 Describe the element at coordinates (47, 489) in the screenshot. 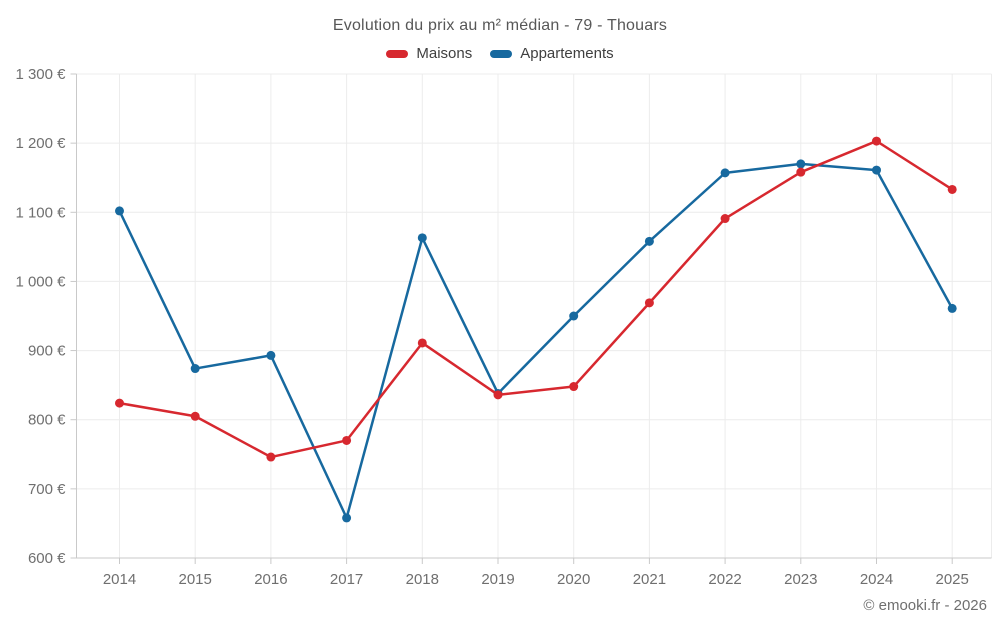

I see `y-tick-label: 700 €` at that location.